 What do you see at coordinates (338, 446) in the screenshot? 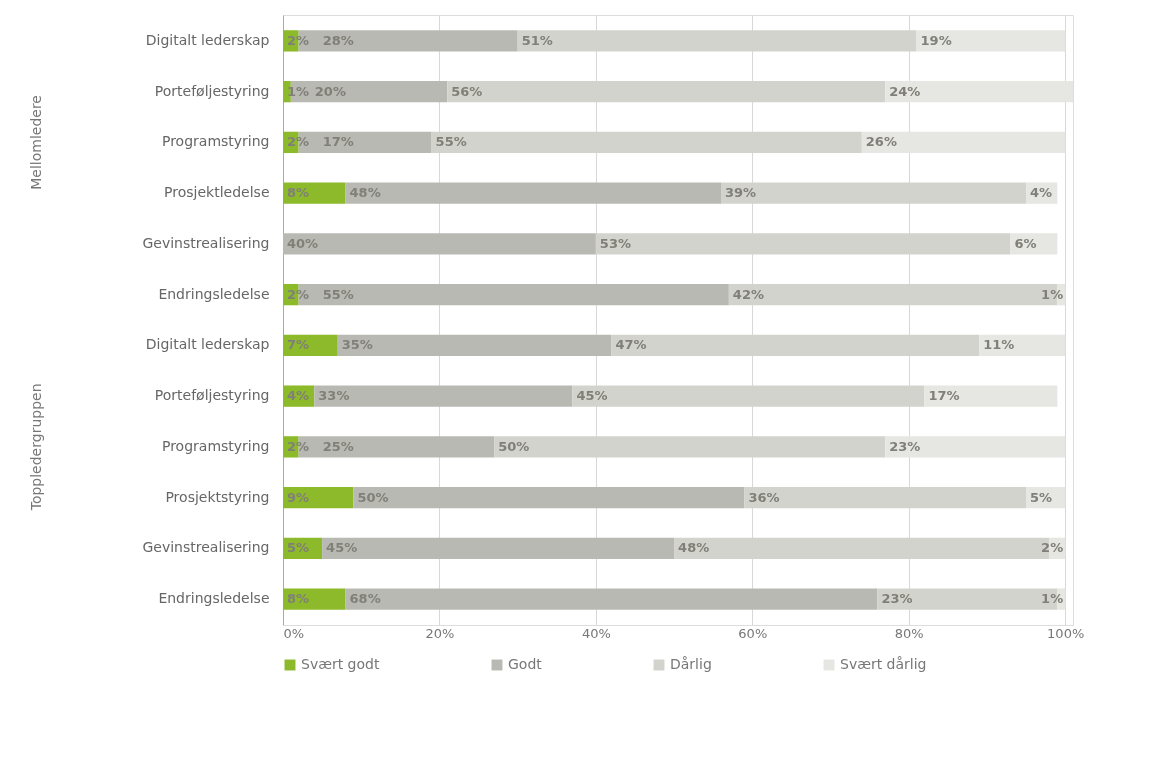
I see `data-label: 25%` at bounding box center [338, 446].